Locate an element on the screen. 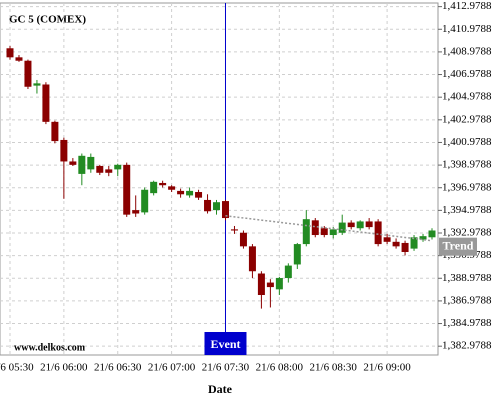 The width and height of the screenshot is (500, 400). x-axis-label: Date is located at coordinates (220, 389).